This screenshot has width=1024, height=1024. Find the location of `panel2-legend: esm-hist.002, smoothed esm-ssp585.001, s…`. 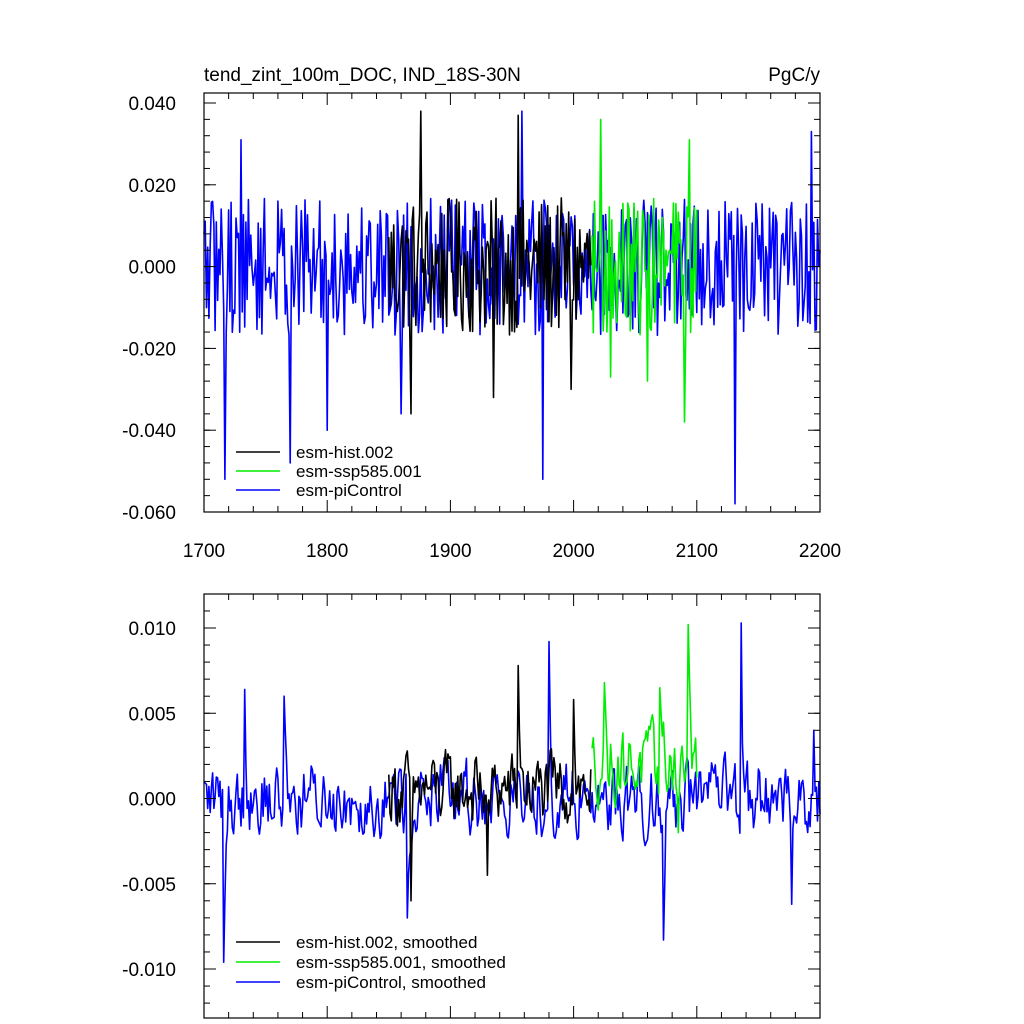

panel2-legend: esm-hist.002, smoothed esm-ssp585.001, s… is located at coordinates (371, 962).